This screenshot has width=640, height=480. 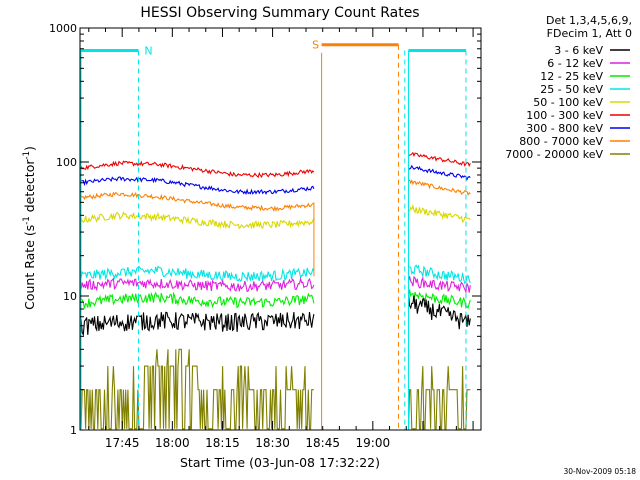 I want to click on legend-header-line: Det 1,3,4,5,6,9,, so click(x=589, y=20).